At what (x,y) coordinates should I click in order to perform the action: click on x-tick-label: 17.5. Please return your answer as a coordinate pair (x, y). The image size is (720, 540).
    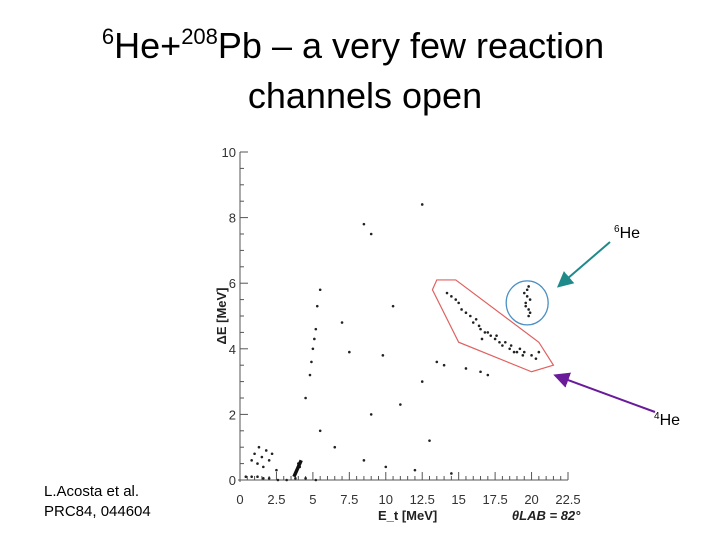
    Looking at the image, I should click on (494, 499).